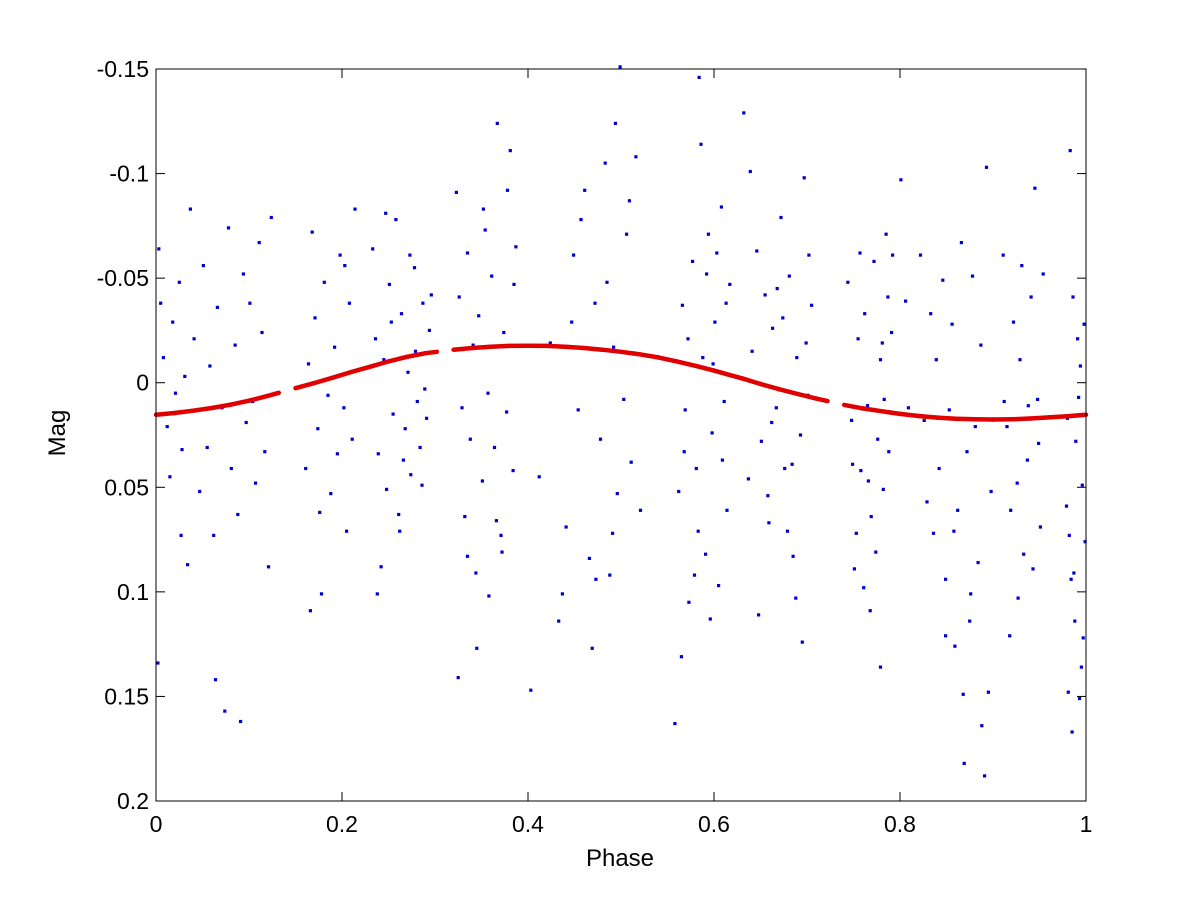 This screenshot has height=900, width=1200. What do you see at coordinates (123, 69) in the screenshot?
I see `y-tick-label: -0.15` at bounding box center [123, 69].